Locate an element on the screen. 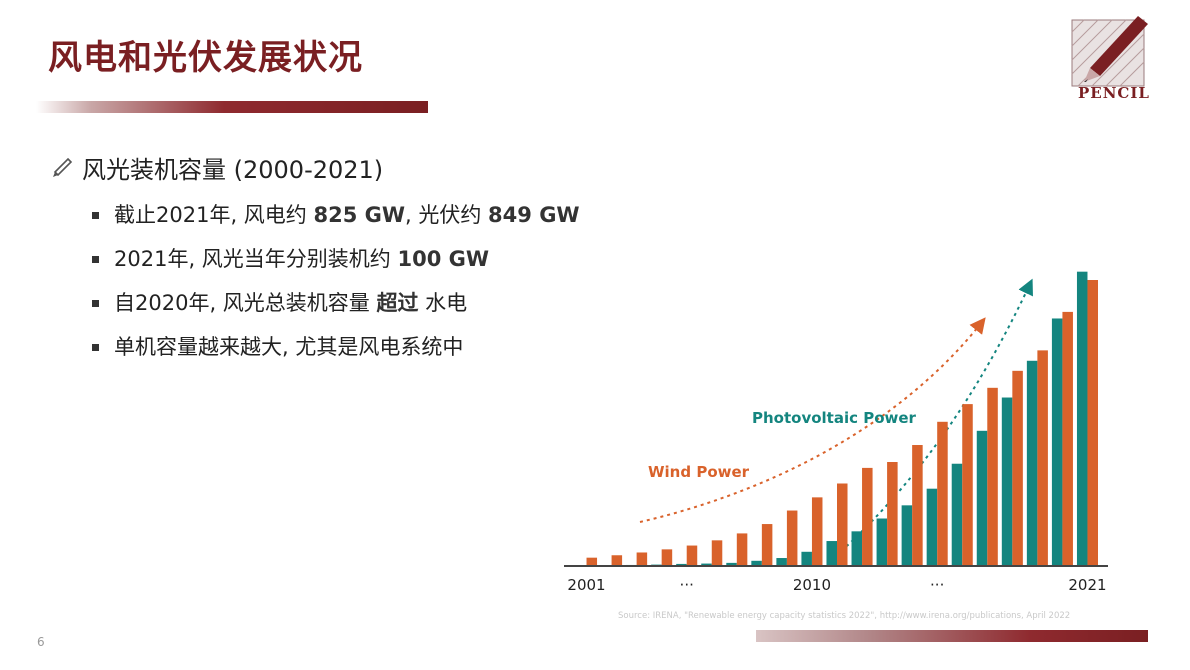 The height and width of the screenshot is (670, 1190). title-underline-bar is located at coordinates (232, 107).